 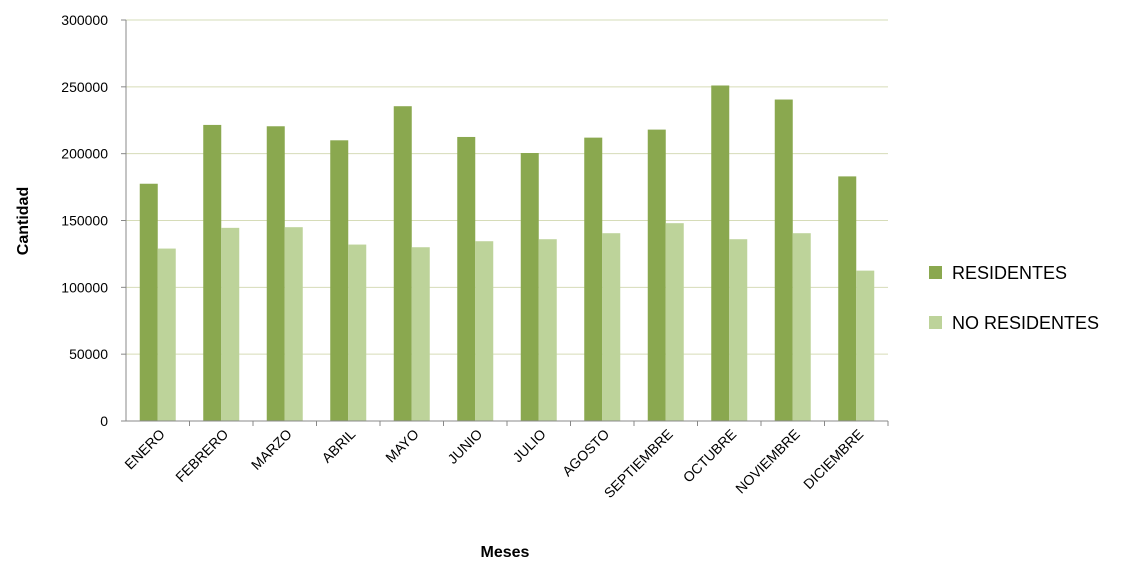 What do you see at coordinates (84, 87) in the screenshot?
I see `y-tick-label: 250000` at bounding box center [84, 87].